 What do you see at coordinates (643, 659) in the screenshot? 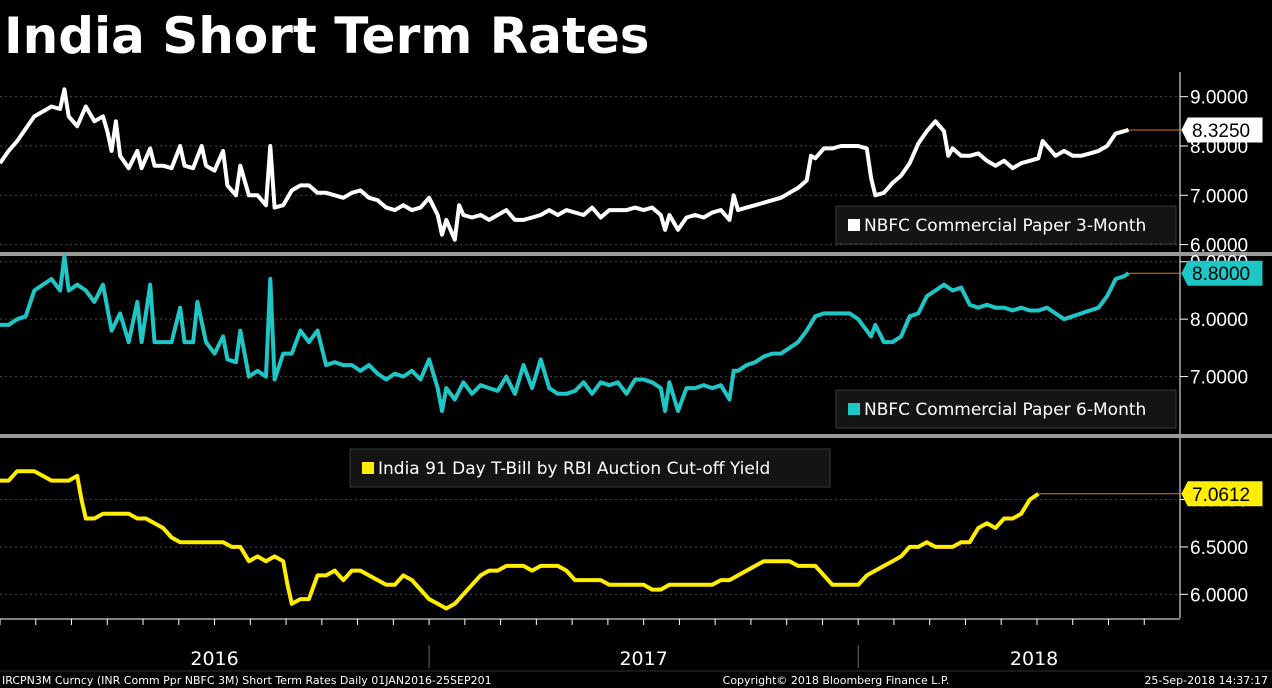
I see `x-year-label: 2017` at bounding box center [643, 659].